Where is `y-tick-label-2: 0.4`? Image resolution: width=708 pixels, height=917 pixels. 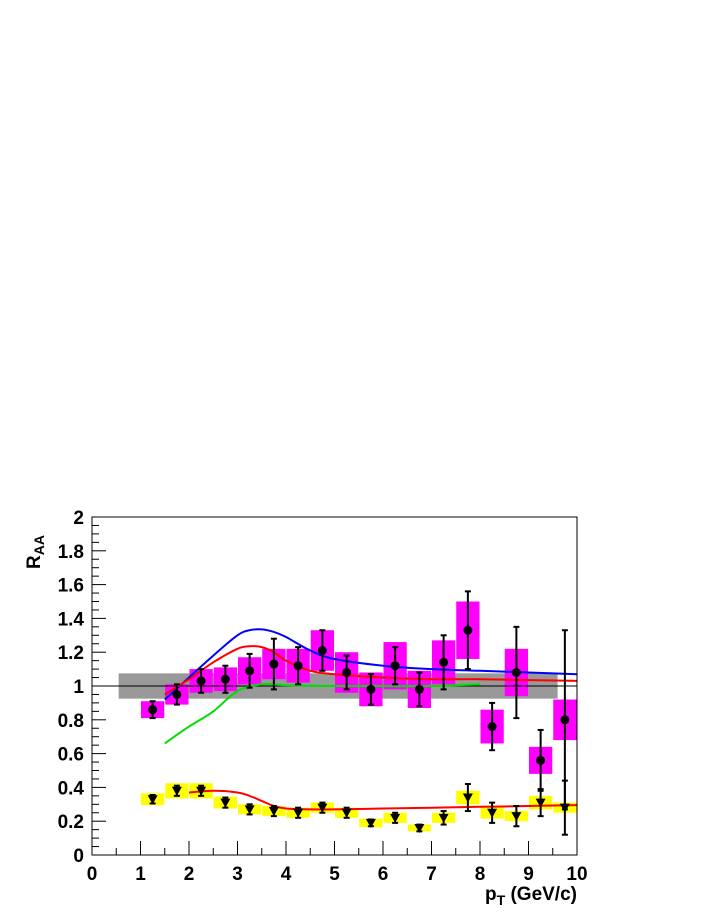 y-tick-label-2: 0.4 is located at coordinates (71, 788).